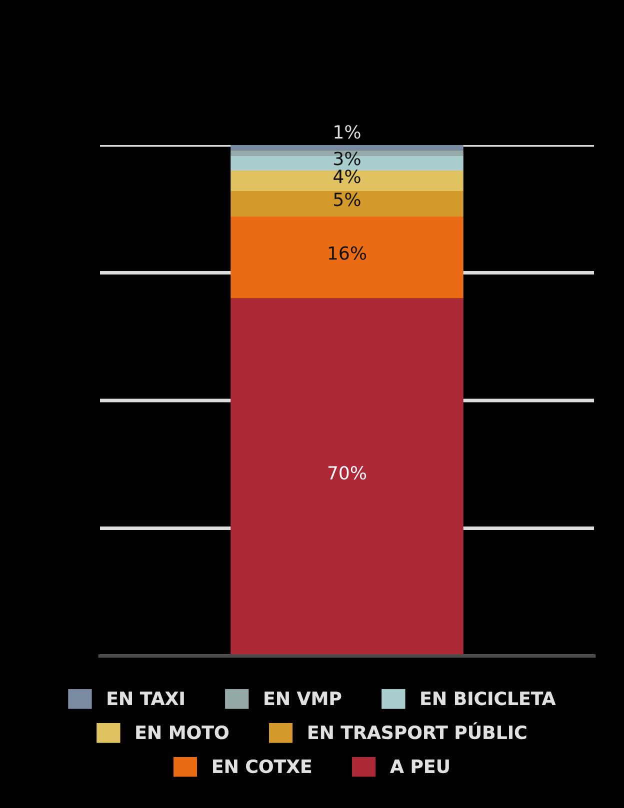 This screenshot has height=808, width=624. What do you see at coordinates (419, 767) in the screenshot?
I see `legend-label: A PEU` at bounding box center [419, 767].